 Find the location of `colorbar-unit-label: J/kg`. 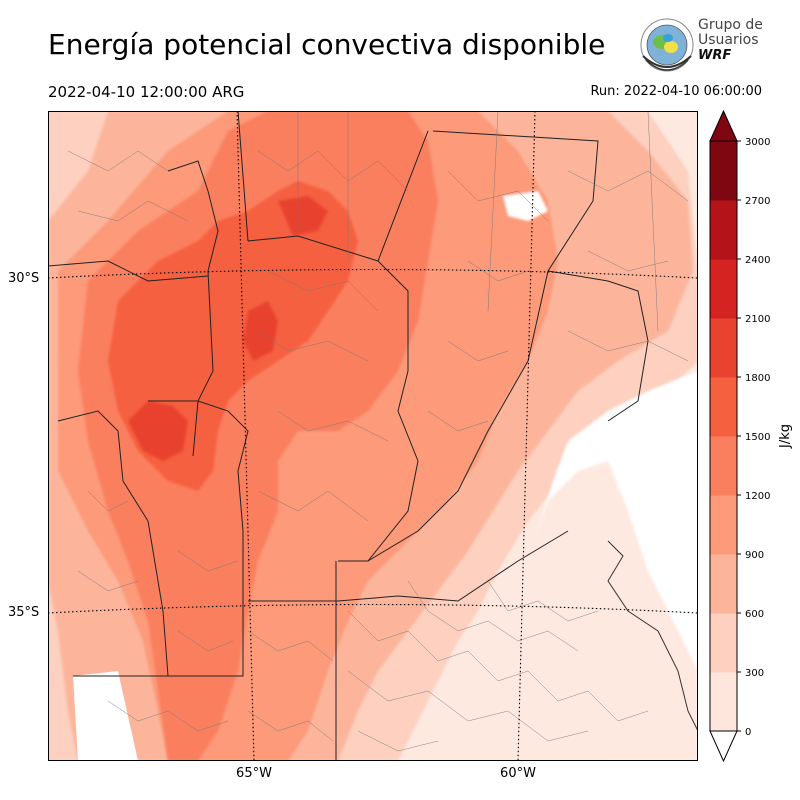

colorbar-unit-label: J/kg is located at coordinates (785, 436).